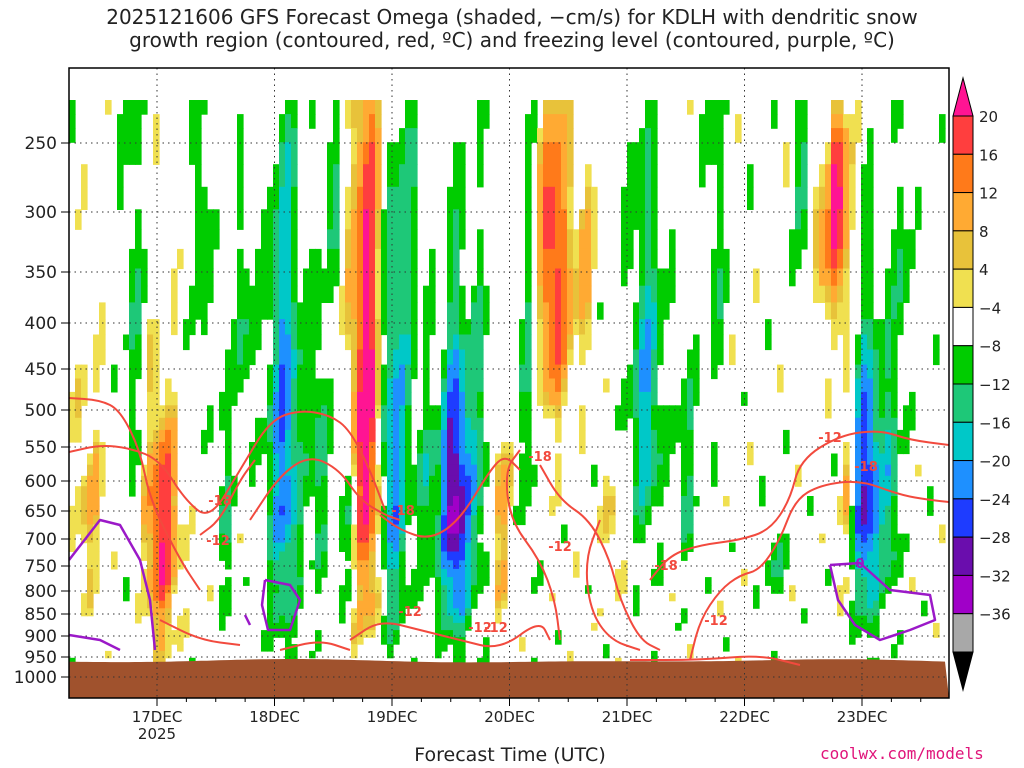 The image size is (1024, 768). I want to click on credit-link: coolwx.com/models, so click(902, 753).